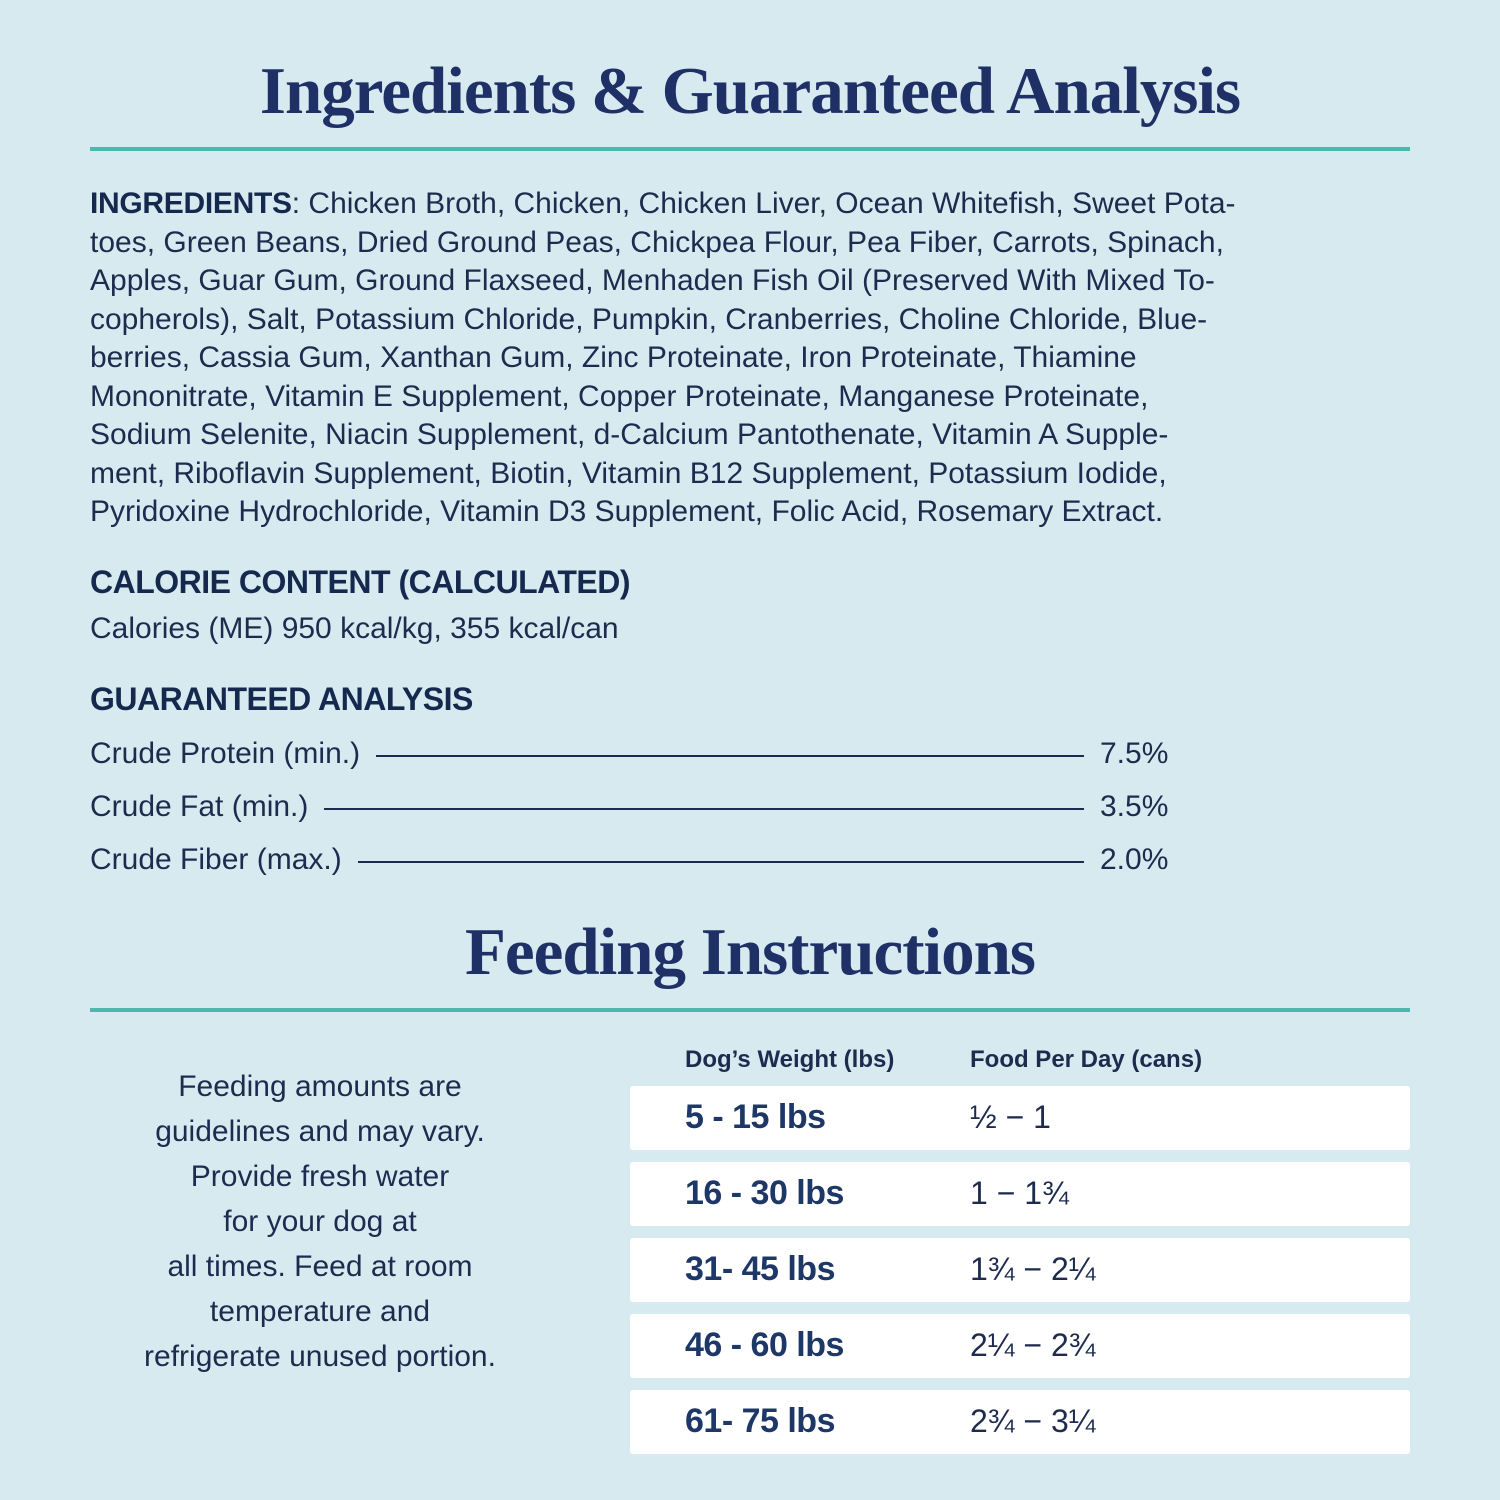 The width and height of the screenshot is (1500, 1500). Describe the element at coordinates (642, 754) in the screenshot. I see `analysis-row: Crude Protein (min.) 7.5%` at that location.